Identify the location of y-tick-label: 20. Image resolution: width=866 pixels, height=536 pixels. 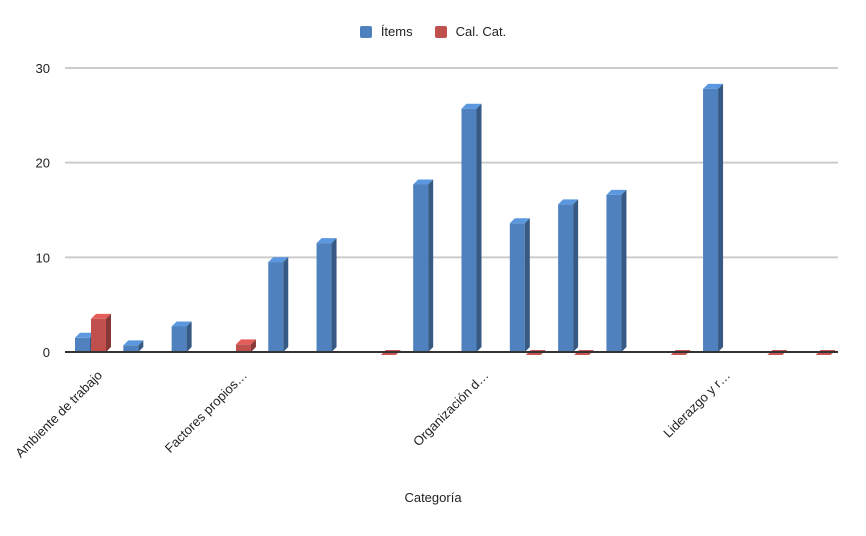
(43, 163).